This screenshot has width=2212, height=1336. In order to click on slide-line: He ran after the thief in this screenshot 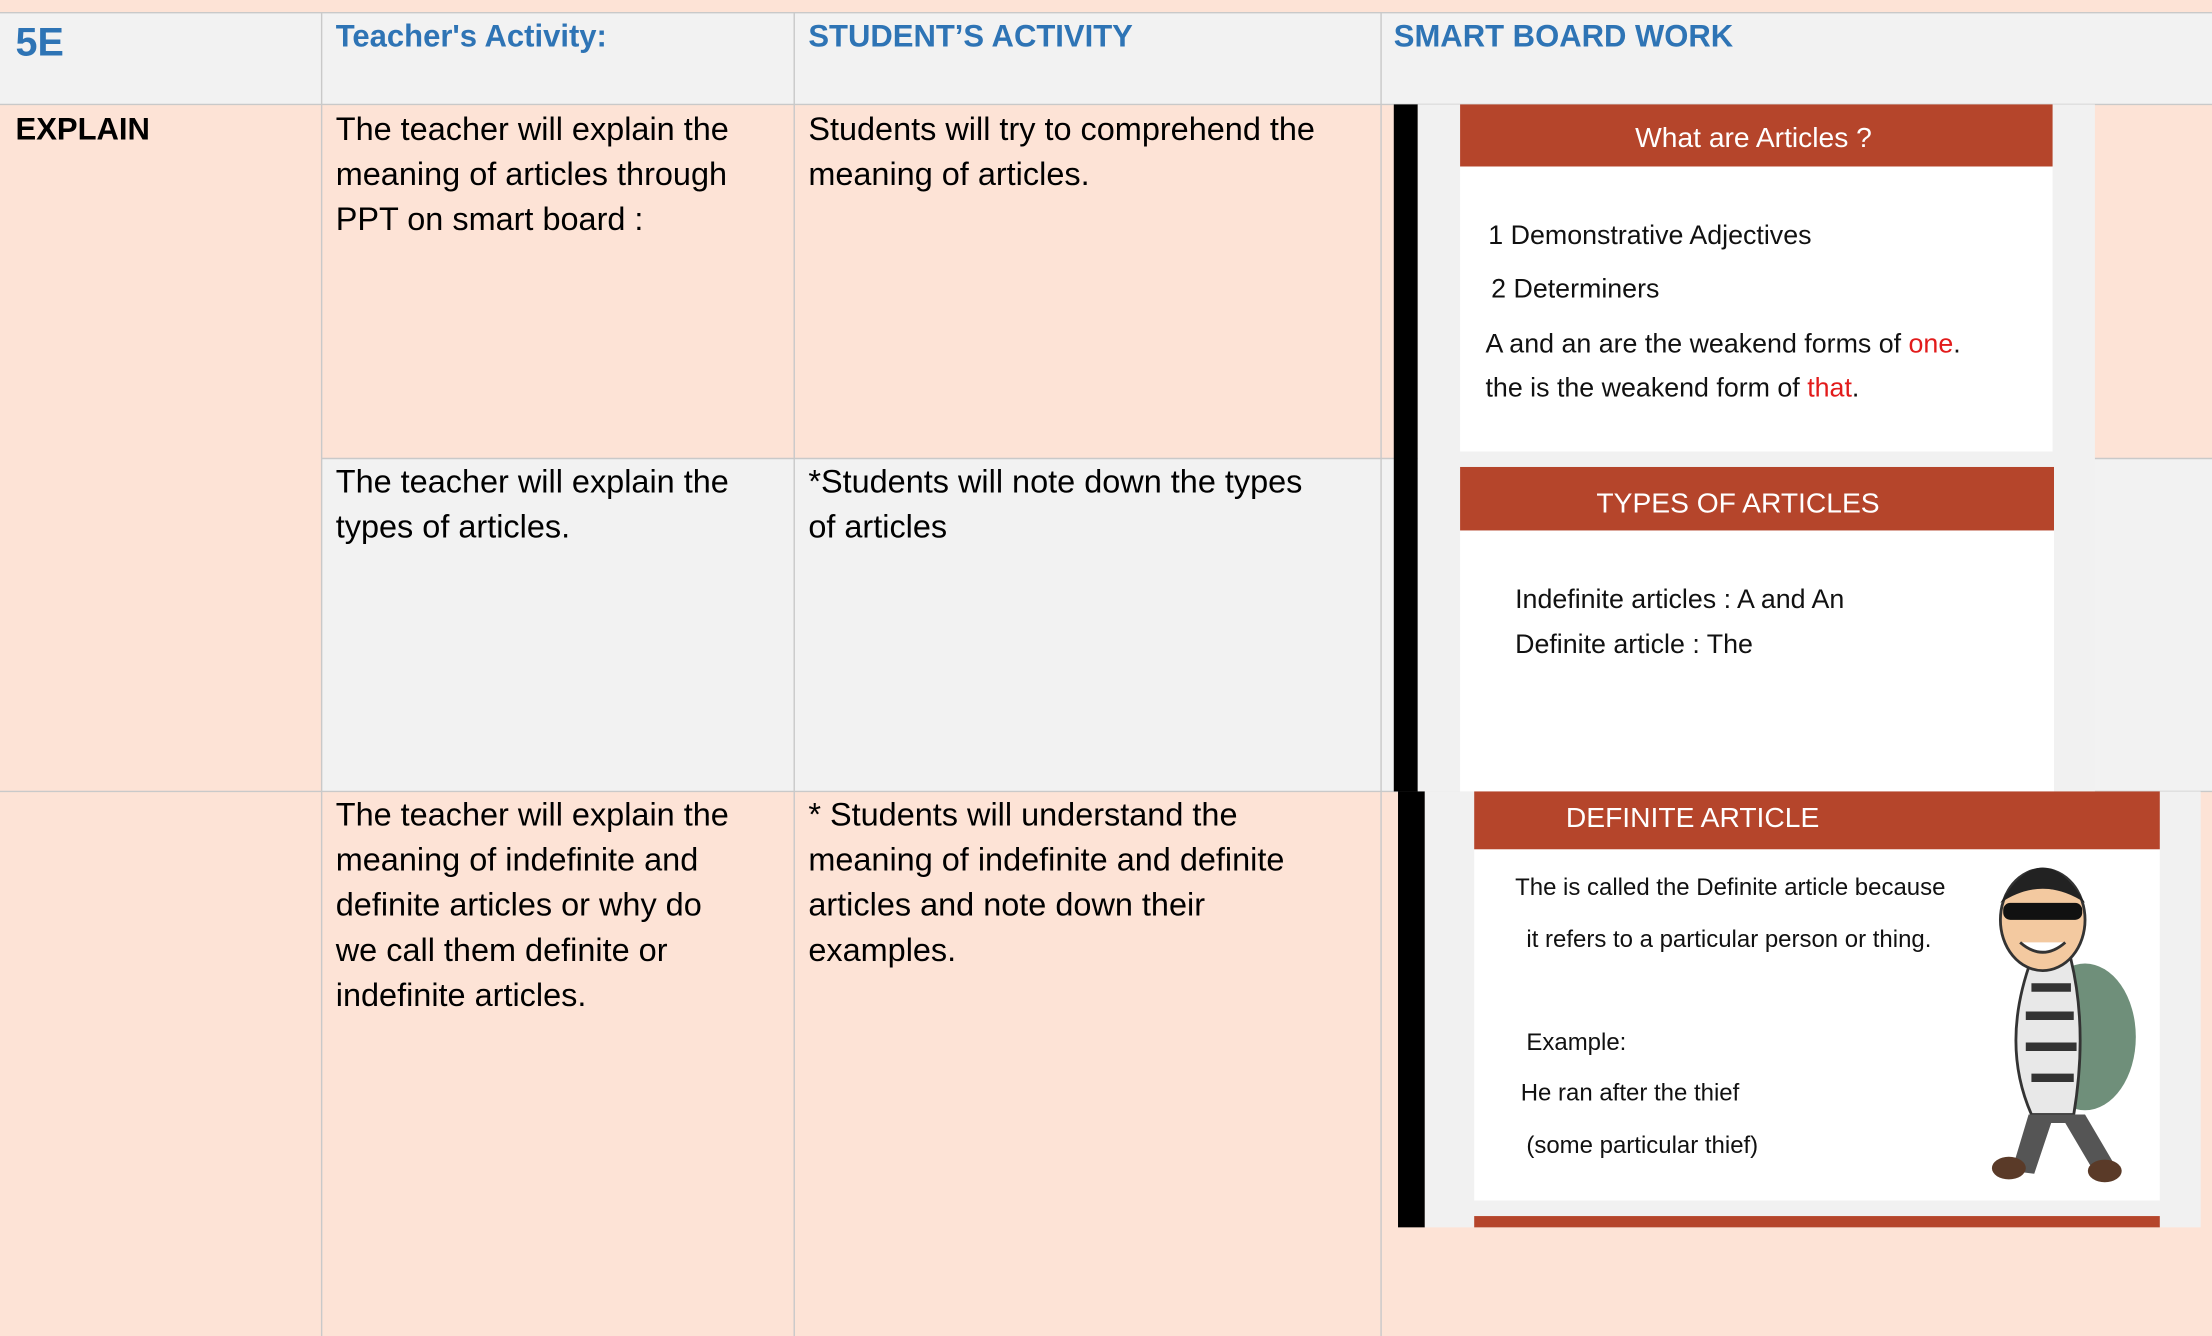, I will do `click(1630, 1093)`.